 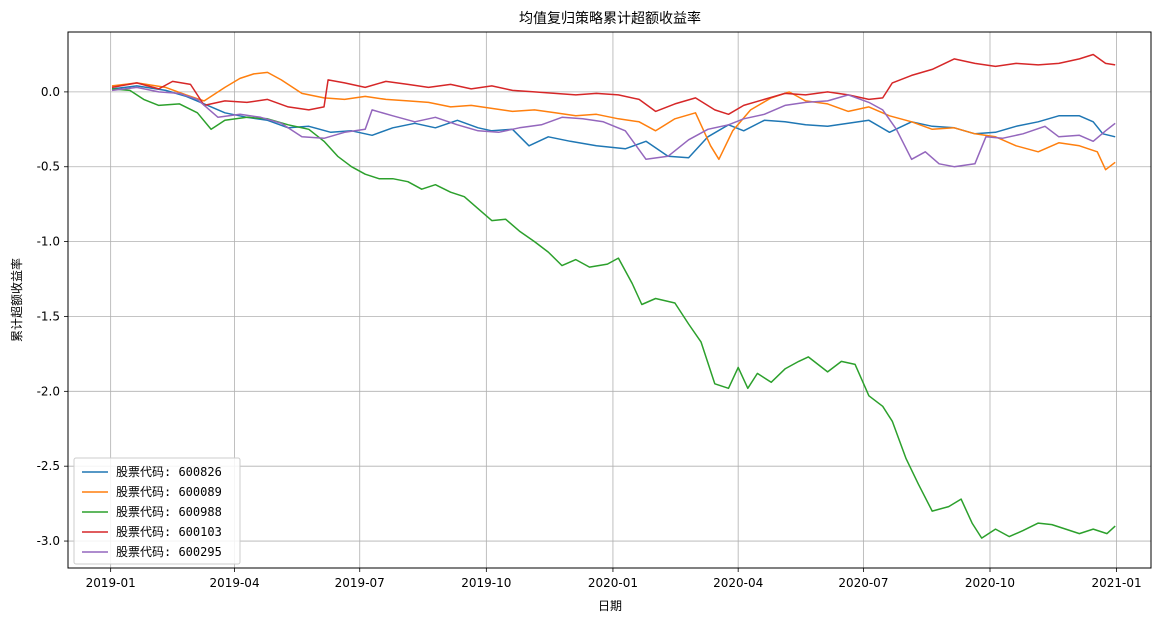 What do you see at coordinates (48, 167) in the screenshot?
I see `y-tick-label: -0.5` at bounding box center [48, 167].